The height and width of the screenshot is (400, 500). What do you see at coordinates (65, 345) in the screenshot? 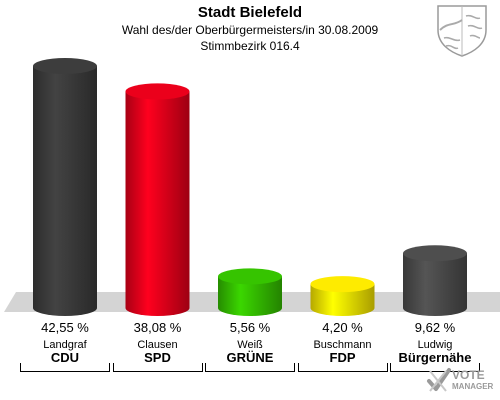
I see `candidate-label: Landgraf` at bounding box center [65, 345].